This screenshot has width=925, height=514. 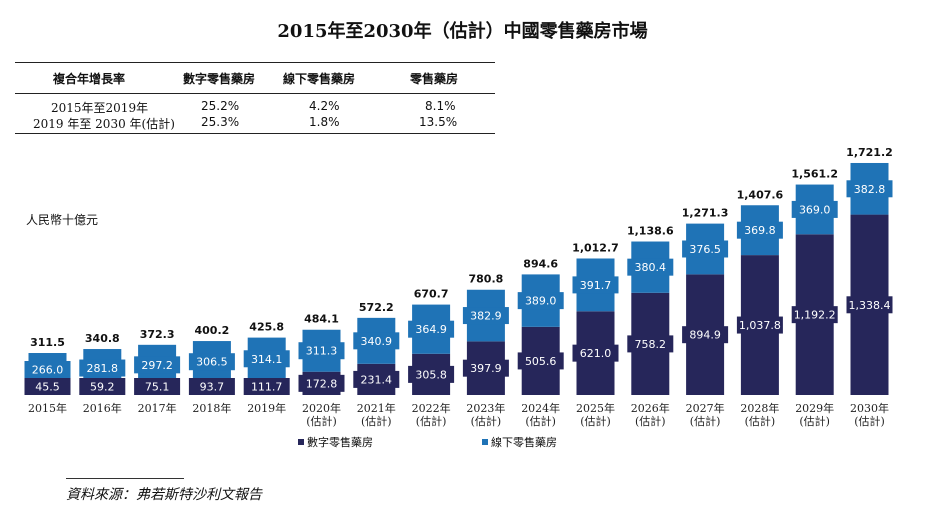 What do you see at coordinates (324, 122) in the screenshot?
I see `cagr-row2-offline: 1.8%` at bounding box center [324, 122].